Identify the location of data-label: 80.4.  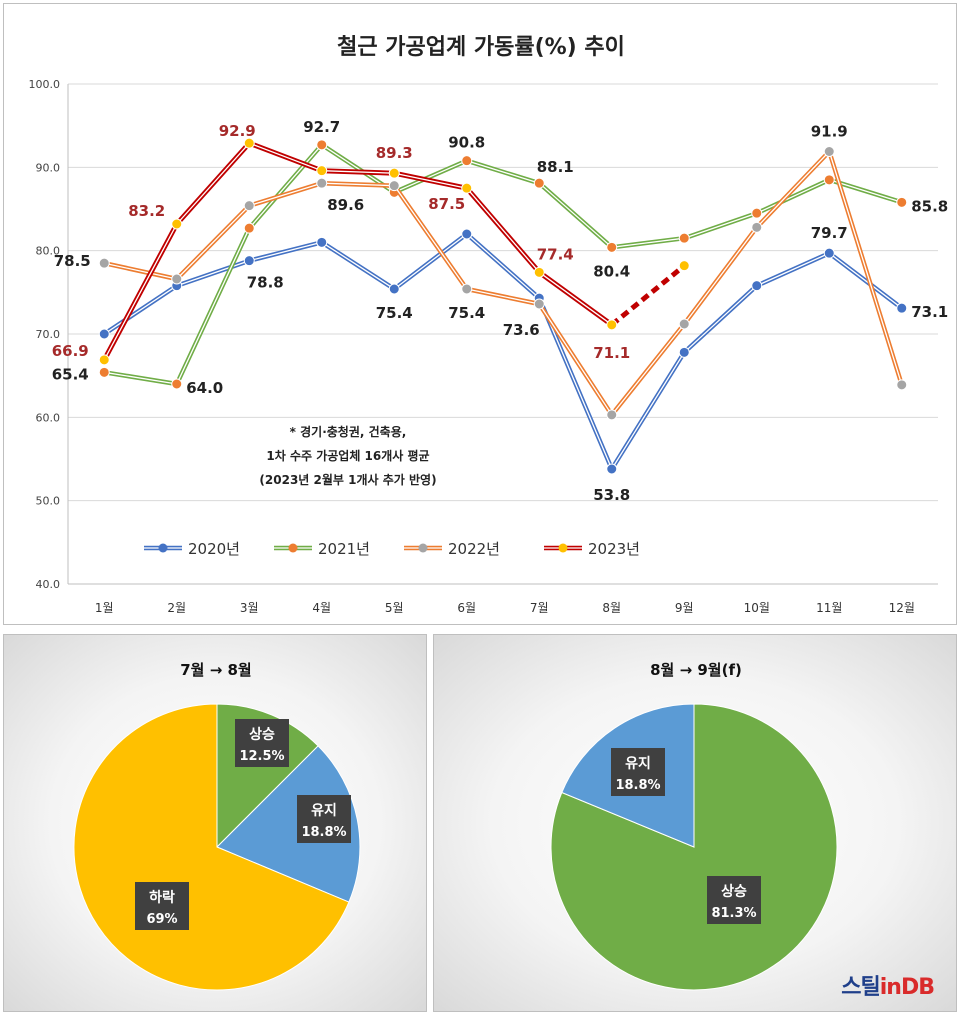
(611, 271).